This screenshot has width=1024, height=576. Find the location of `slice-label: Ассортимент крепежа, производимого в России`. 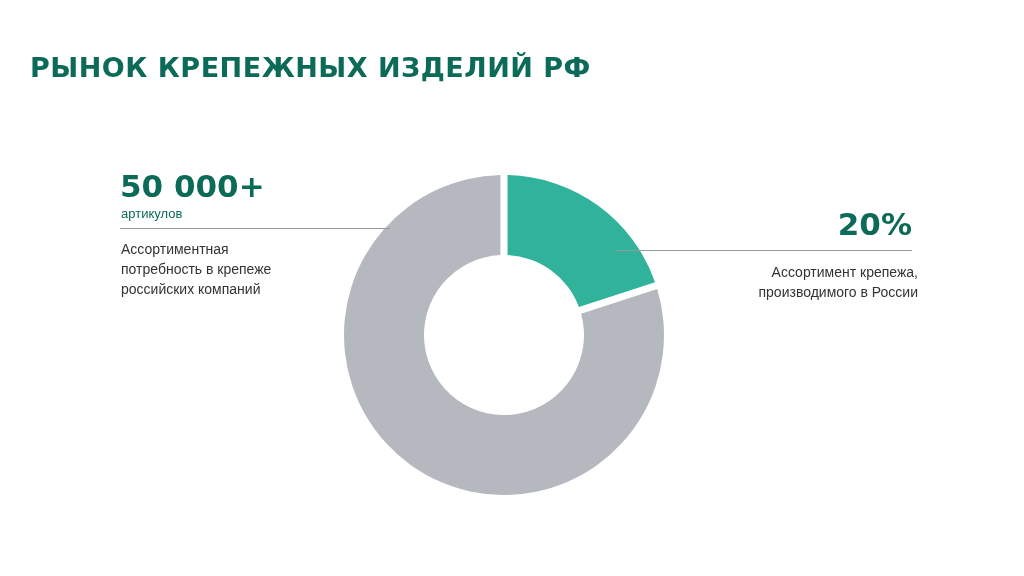

slice-label: Ассортимент крепежа, производимого в России is located at coordinates (837, 282).